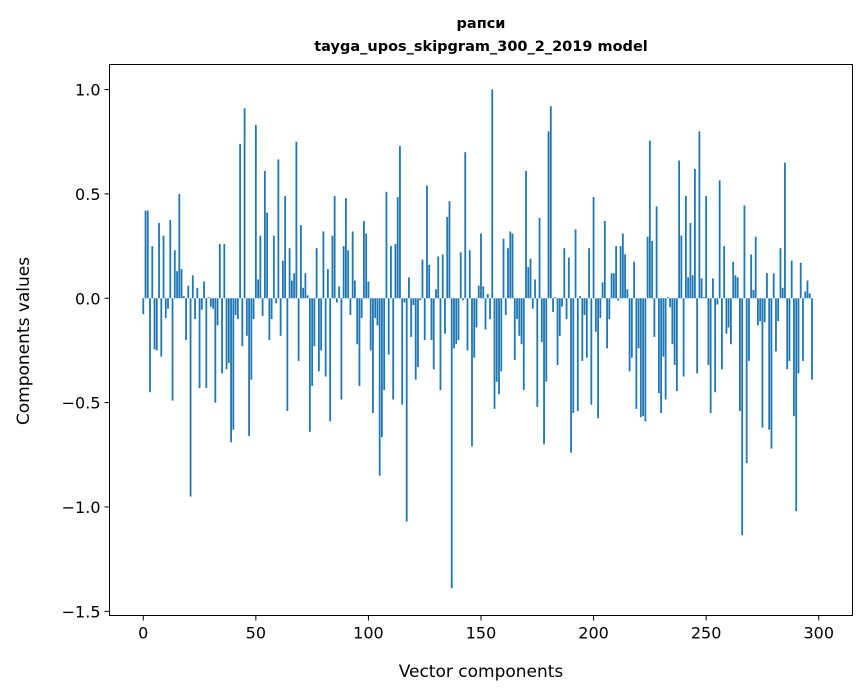 The width and height of the screenshot is (867, 696). Describe the element at coordinates (486, 629) in the screenshot. I see `x-axis-ticks: 0 50 100 150 200 250 300` at that location.